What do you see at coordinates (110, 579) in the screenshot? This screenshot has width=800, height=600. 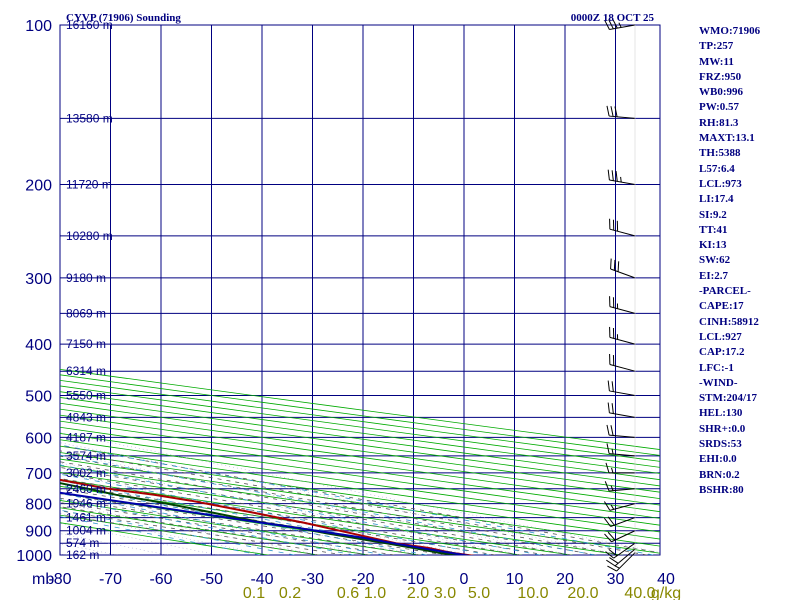 I see `temperature-tick-label: -70` at bounding box center [110, 579].